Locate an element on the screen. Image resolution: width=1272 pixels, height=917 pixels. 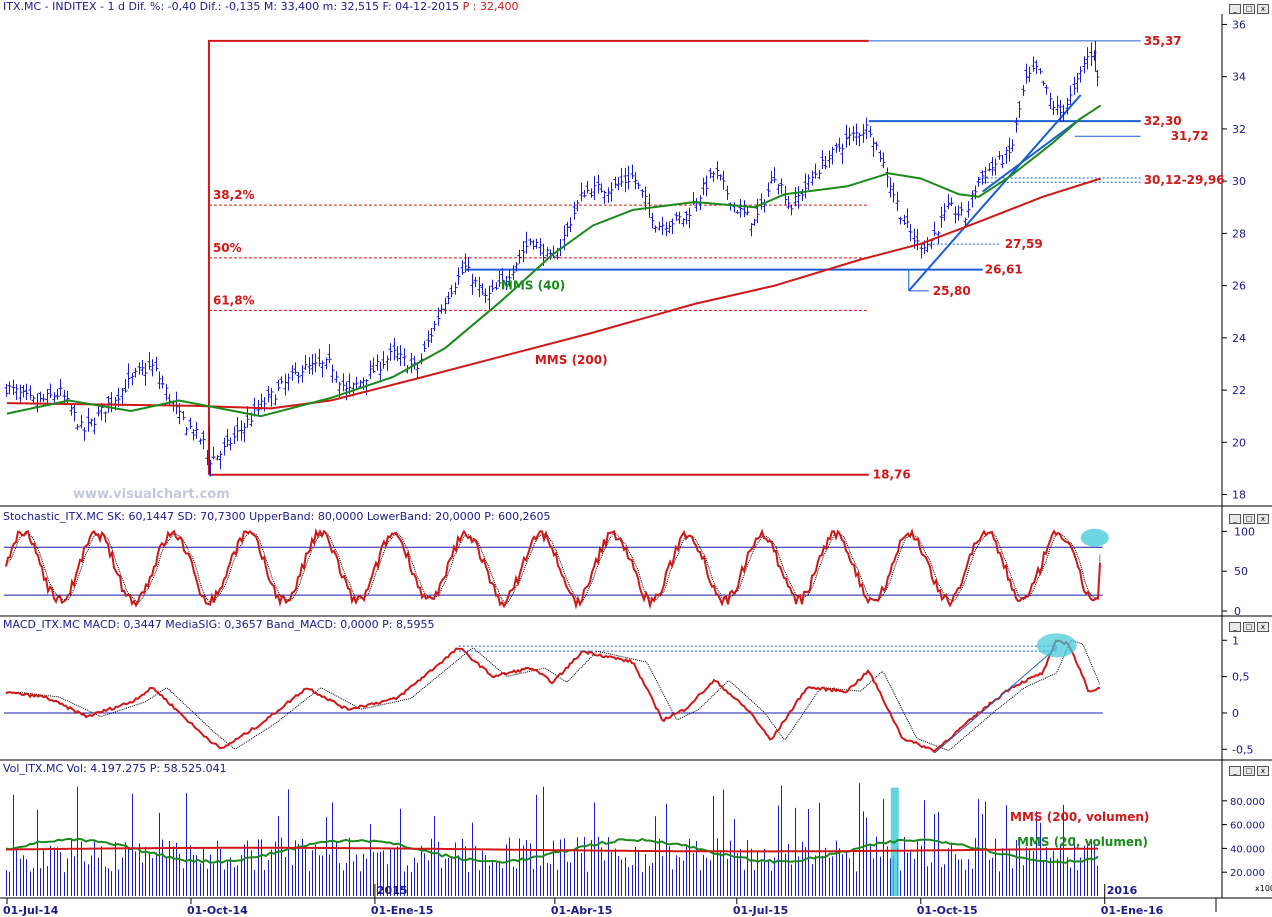
level-label: 30,12-29,96 is located at coordinates (1184, 180).